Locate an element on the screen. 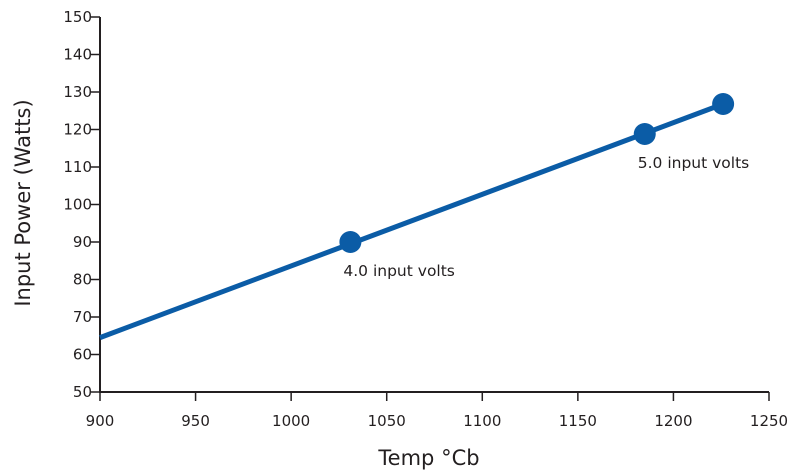 The width and height of the screenshot is (798, 470). x-tick-label: 1150 is located at coordinates (578, 421).